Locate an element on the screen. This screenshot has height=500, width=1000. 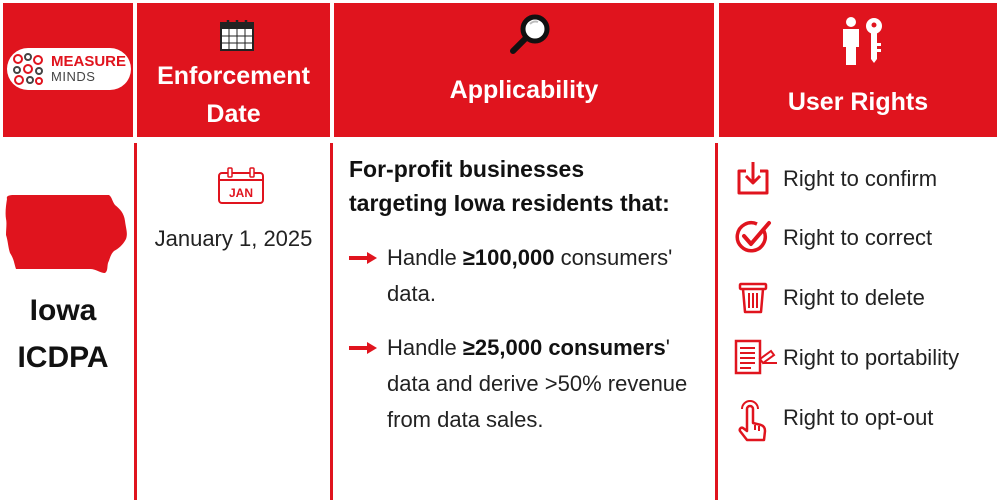
header-applicability-title: Applicability is located at coordinates (524, 90).